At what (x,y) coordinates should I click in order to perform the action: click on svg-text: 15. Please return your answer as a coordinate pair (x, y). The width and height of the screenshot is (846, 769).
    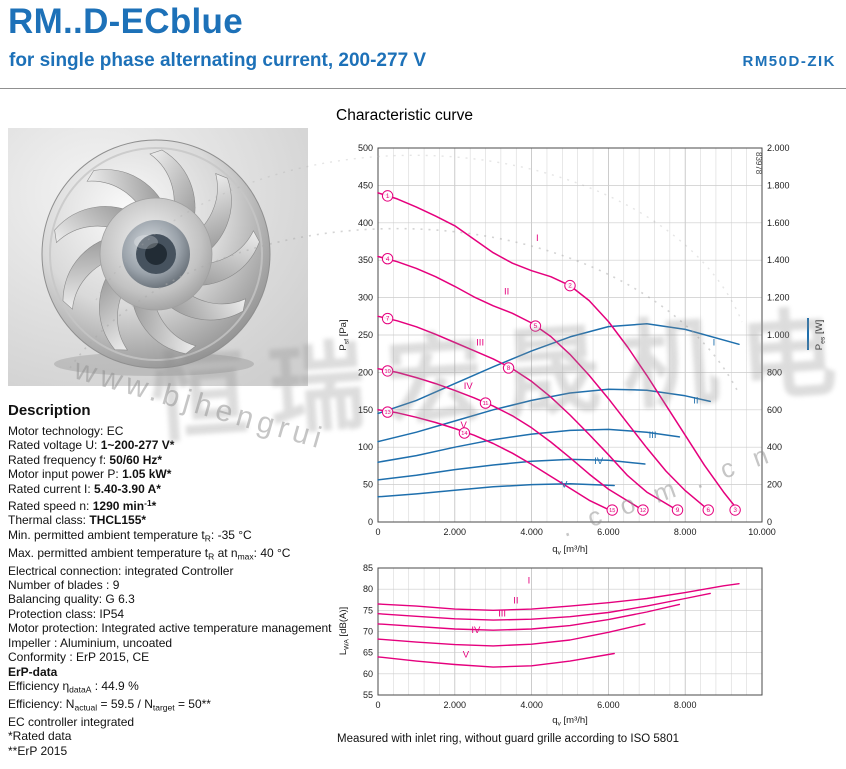
    Looking at the image, I should click on (612, 511).